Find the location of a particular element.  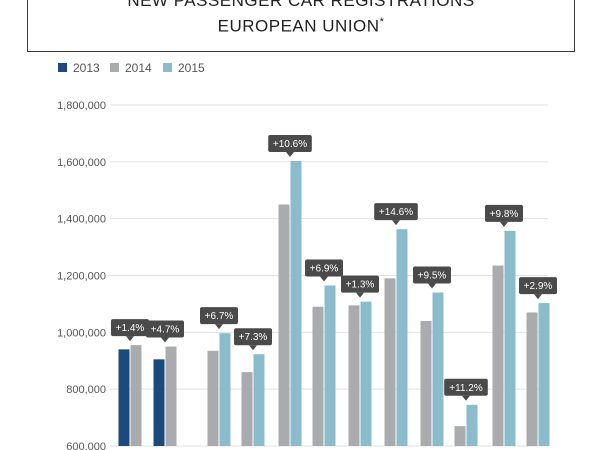

change-label: +11.2% is located at coordinates (466, 388).